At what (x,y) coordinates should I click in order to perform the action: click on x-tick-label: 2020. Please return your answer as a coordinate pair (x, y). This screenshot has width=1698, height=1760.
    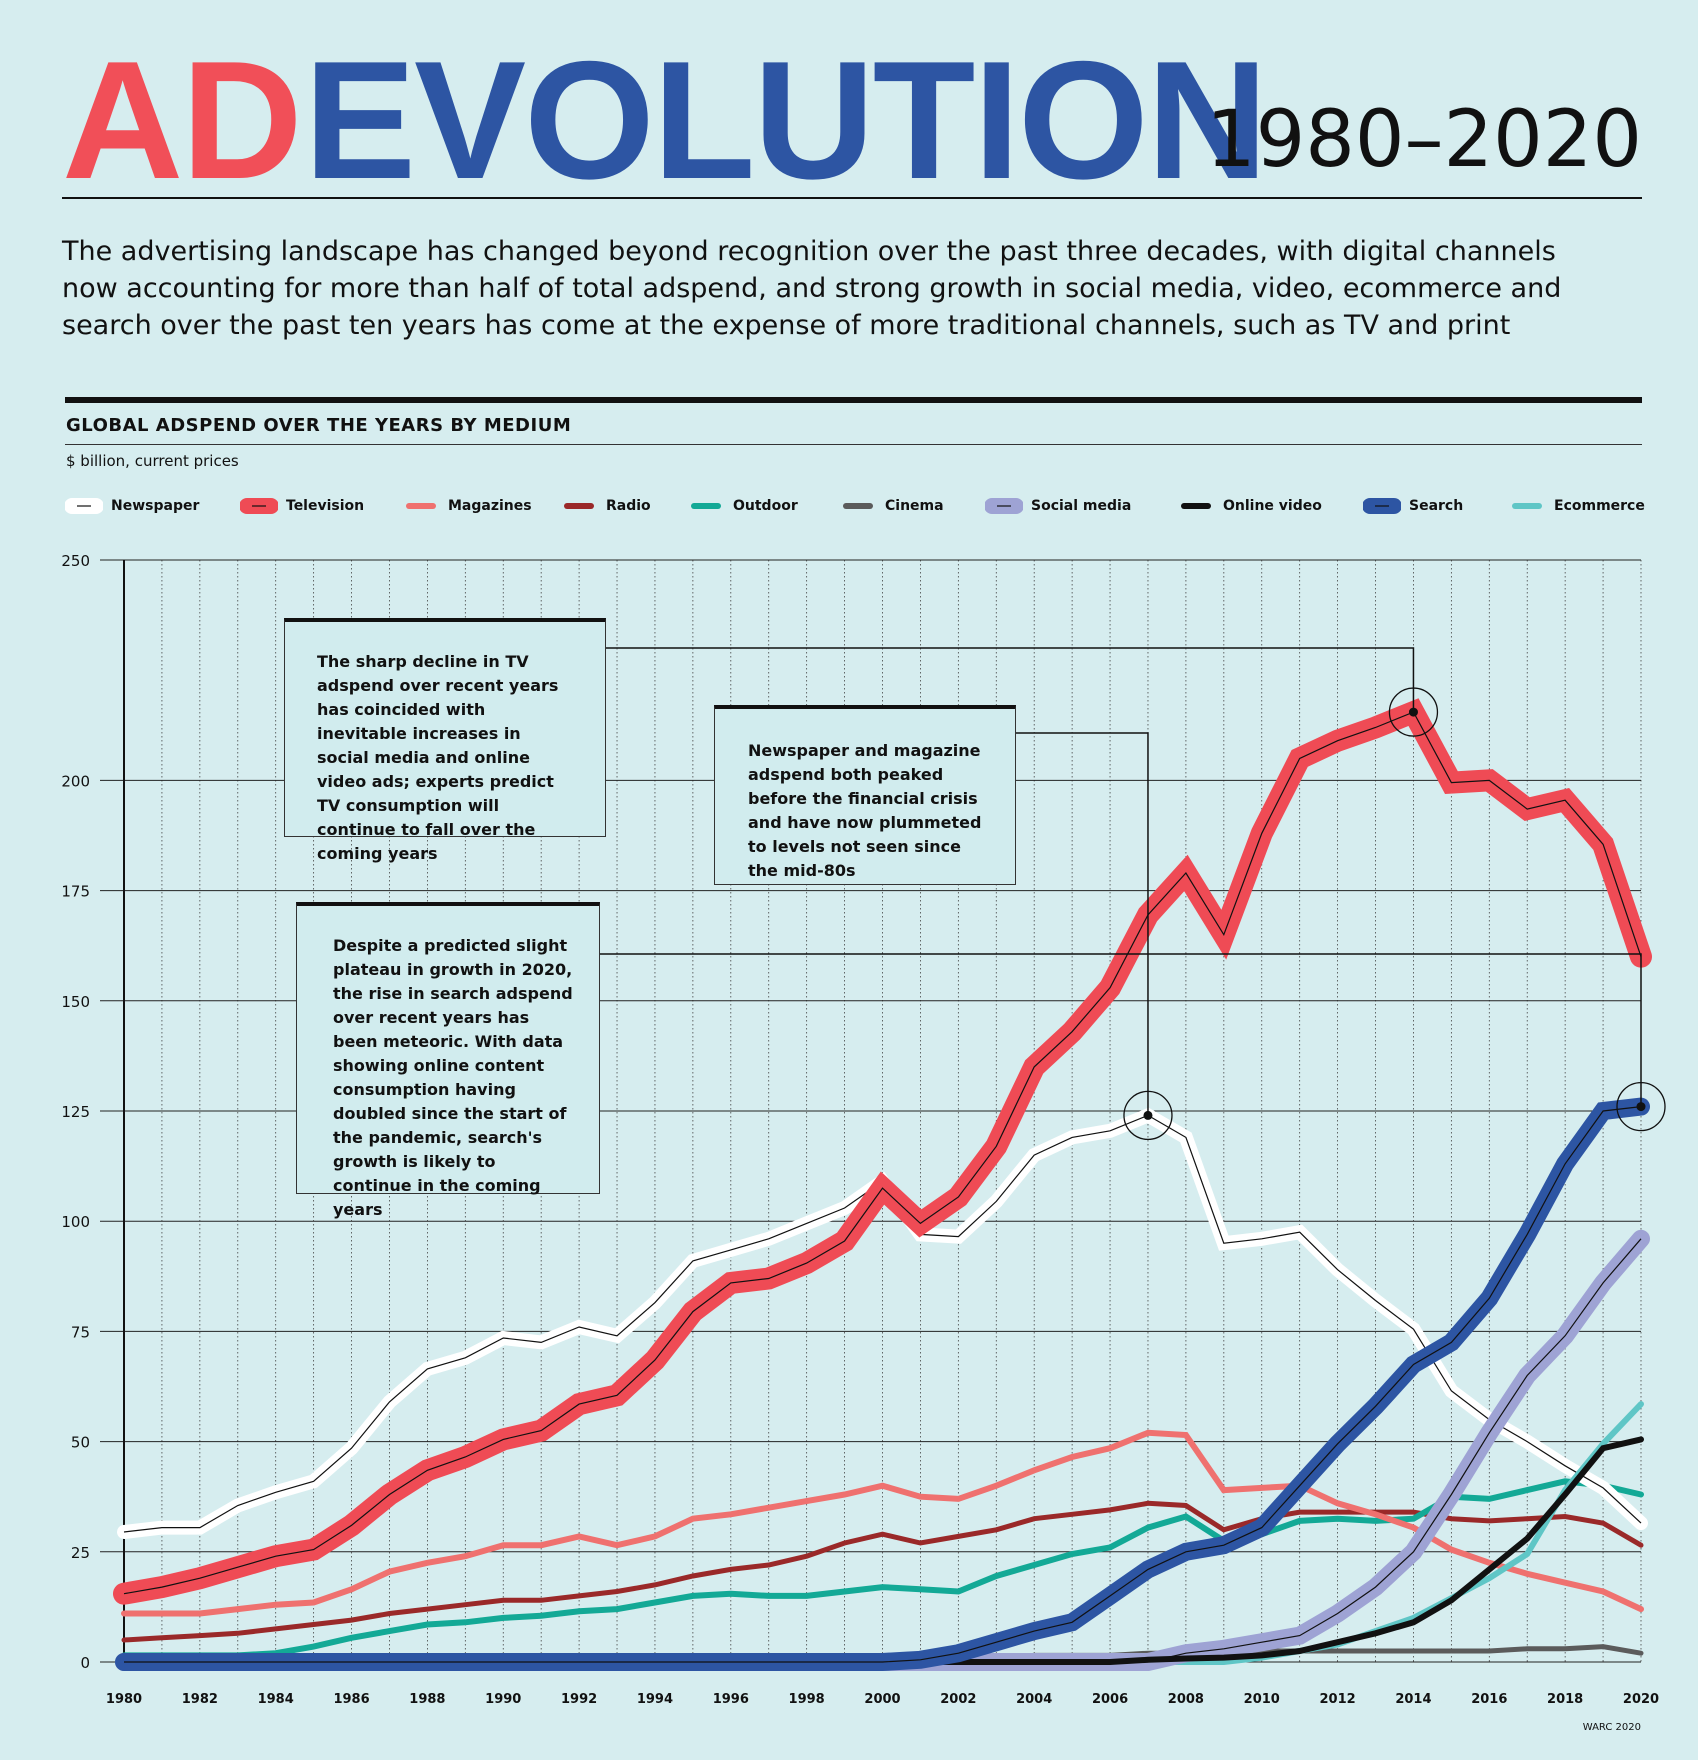
    Looking at the image, I should click on (1641, 1699).